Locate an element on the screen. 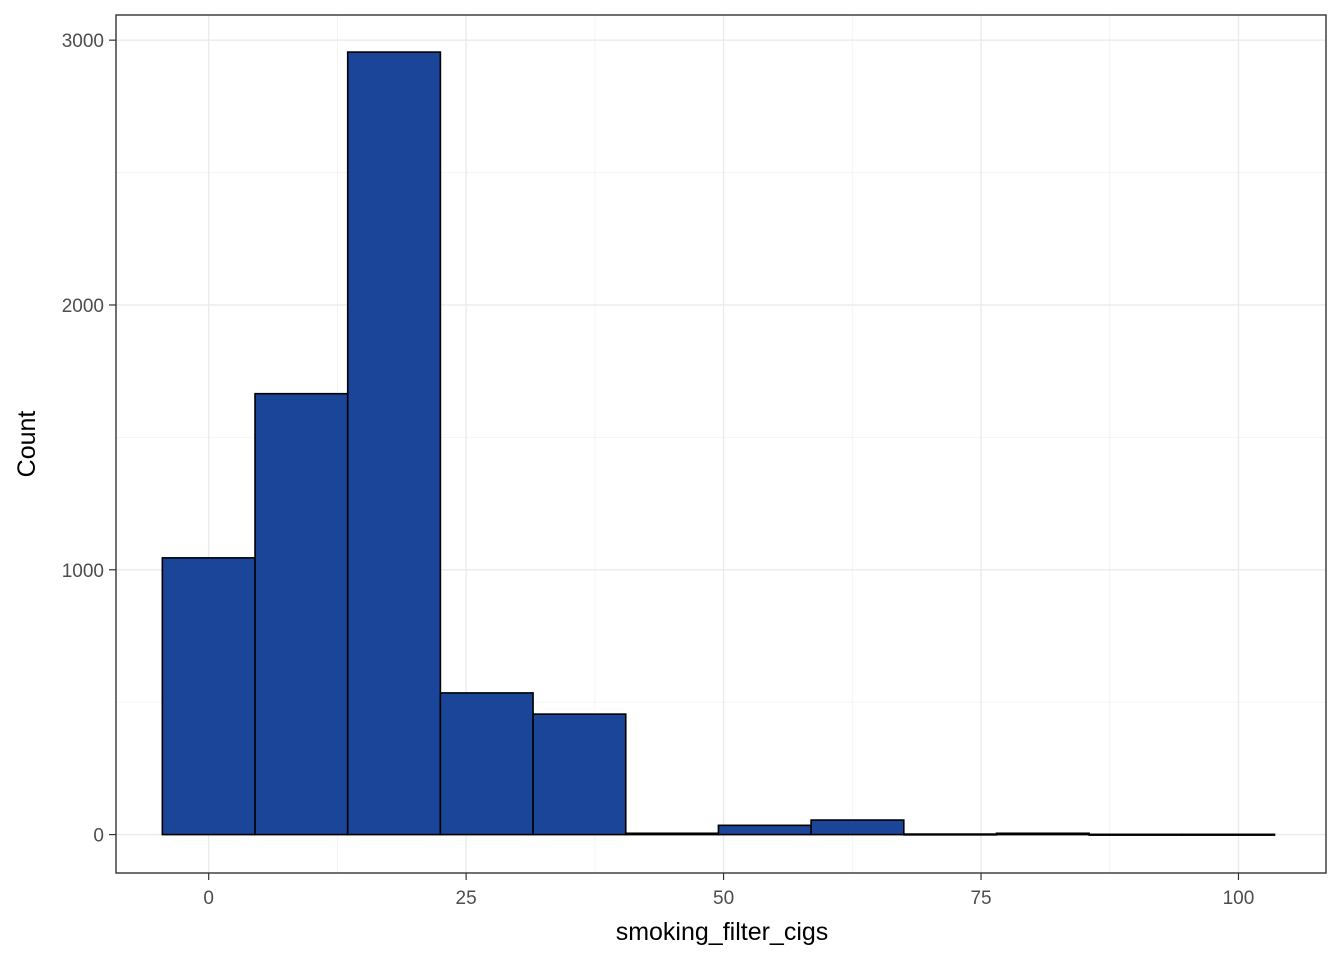 This screenshot has width=1344, height=960. x-axis-ticks: 0 25 50 75 100 is located at coordinates (728, 891).